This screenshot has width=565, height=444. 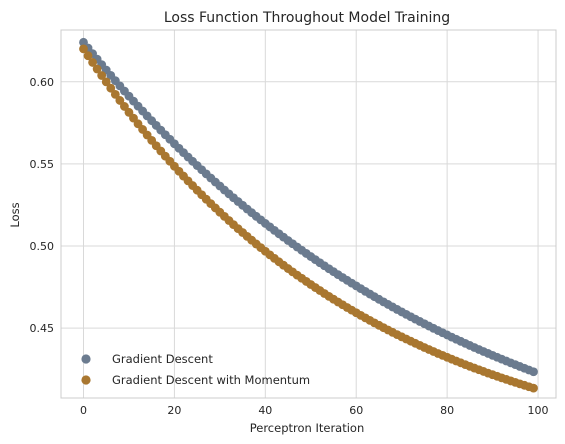 I want to click on y-axis-label: Loss, so click(x=15, y=214).